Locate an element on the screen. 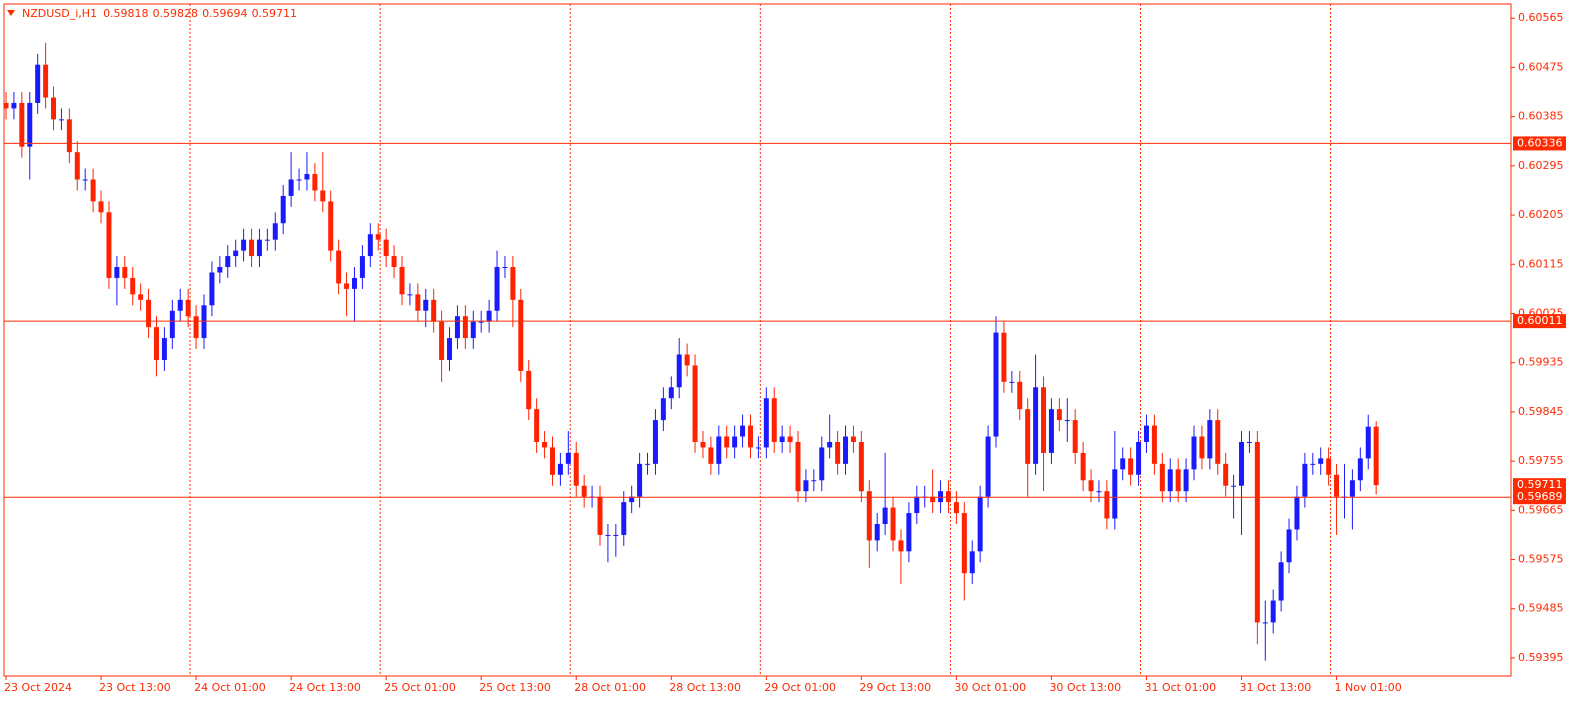 This screenshot has width=1586, height=710. y-tick-label: 0.59575 is located at coordinates (1541, 559).